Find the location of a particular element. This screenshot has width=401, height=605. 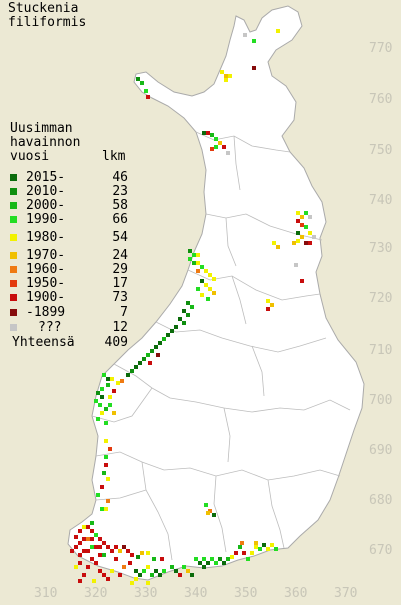

legend-count: 17 is located at coordinates (120, 283).